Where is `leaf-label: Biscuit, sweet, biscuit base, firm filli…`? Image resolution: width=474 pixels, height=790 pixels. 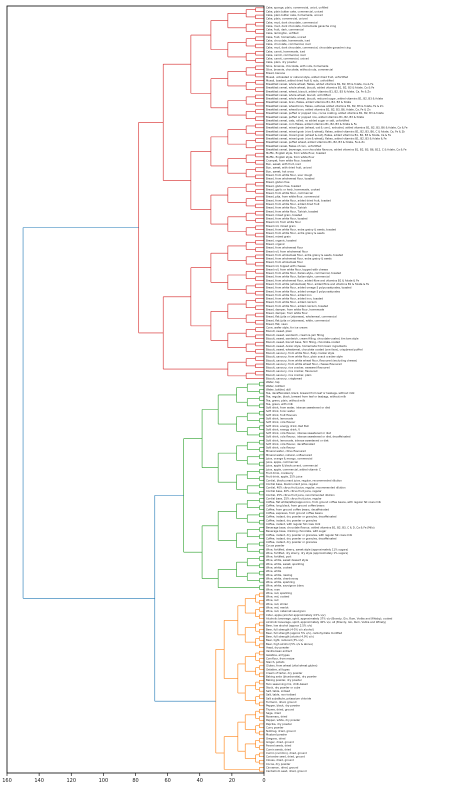 leaf-label: Biscuit, sweet, biscuit base, firm filli… is located at coordinates (303, 342).